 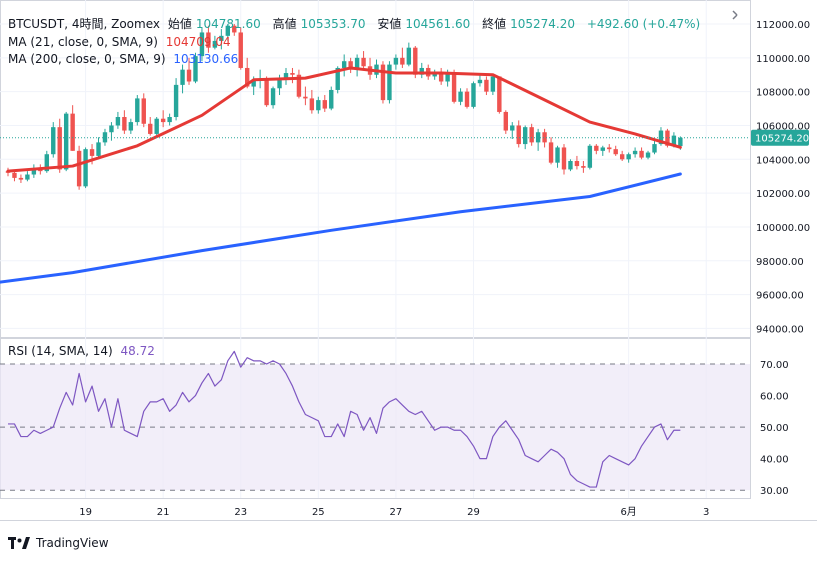 What do you see at coordinates (123, 59) in the screenshot?
I see `legend-ma200: MA (200, close, 0, SMA, 9) 103130.66` at bounding box center [123, 59].